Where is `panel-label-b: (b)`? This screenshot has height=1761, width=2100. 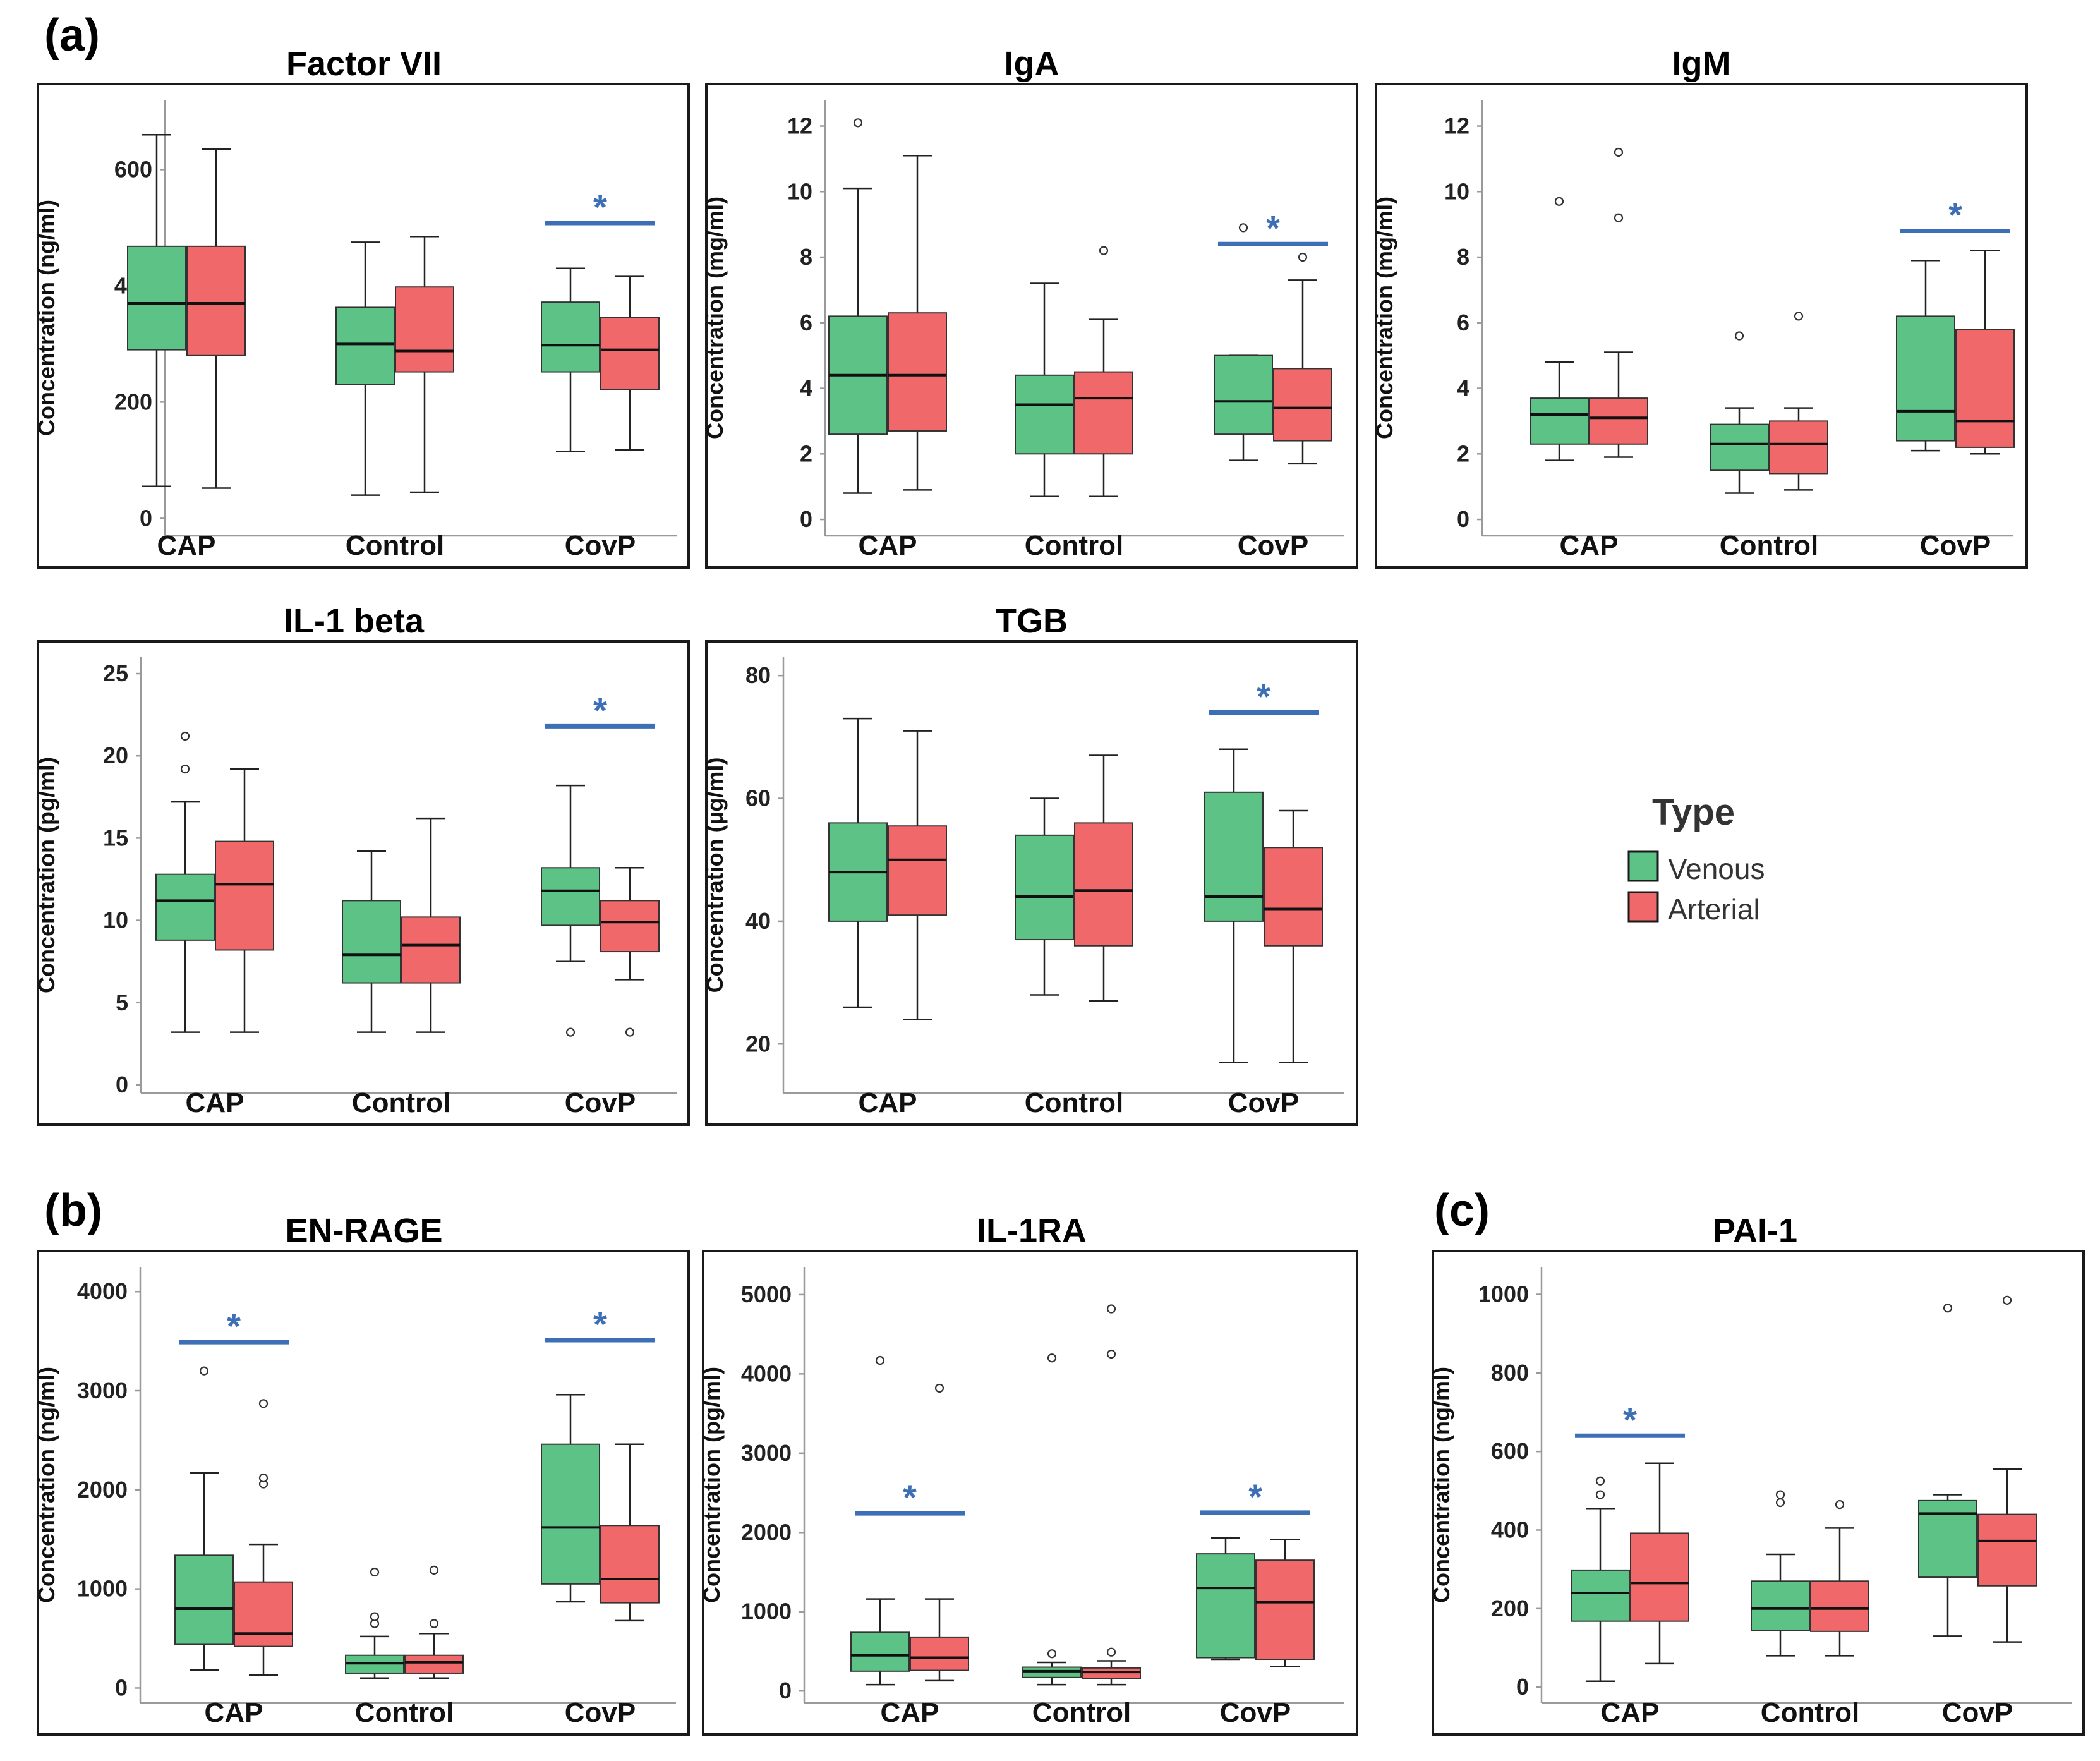 panel-label-b: (b) is located at coordinates (73, 1210).